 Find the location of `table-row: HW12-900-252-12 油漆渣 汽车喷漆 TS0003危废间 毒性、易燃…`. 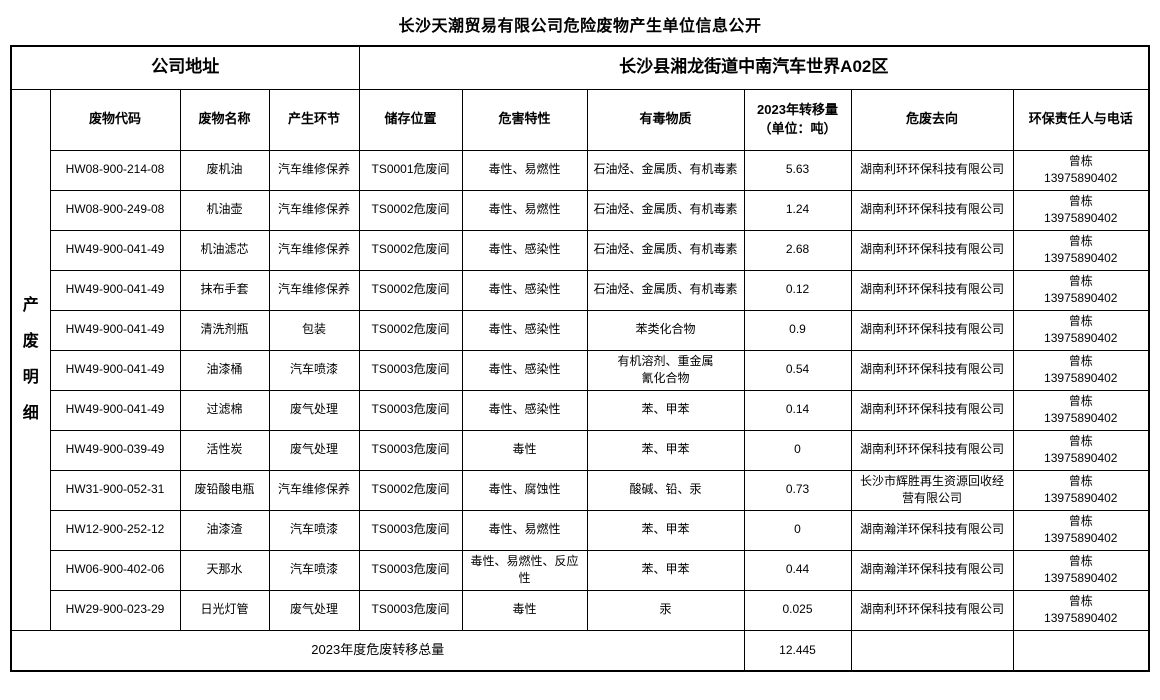

table-row: HW12-900-252-12 油漆渣 汽车喷漆 TS0003危废间 毒性、易燃… is located at coordinates (580, 530).